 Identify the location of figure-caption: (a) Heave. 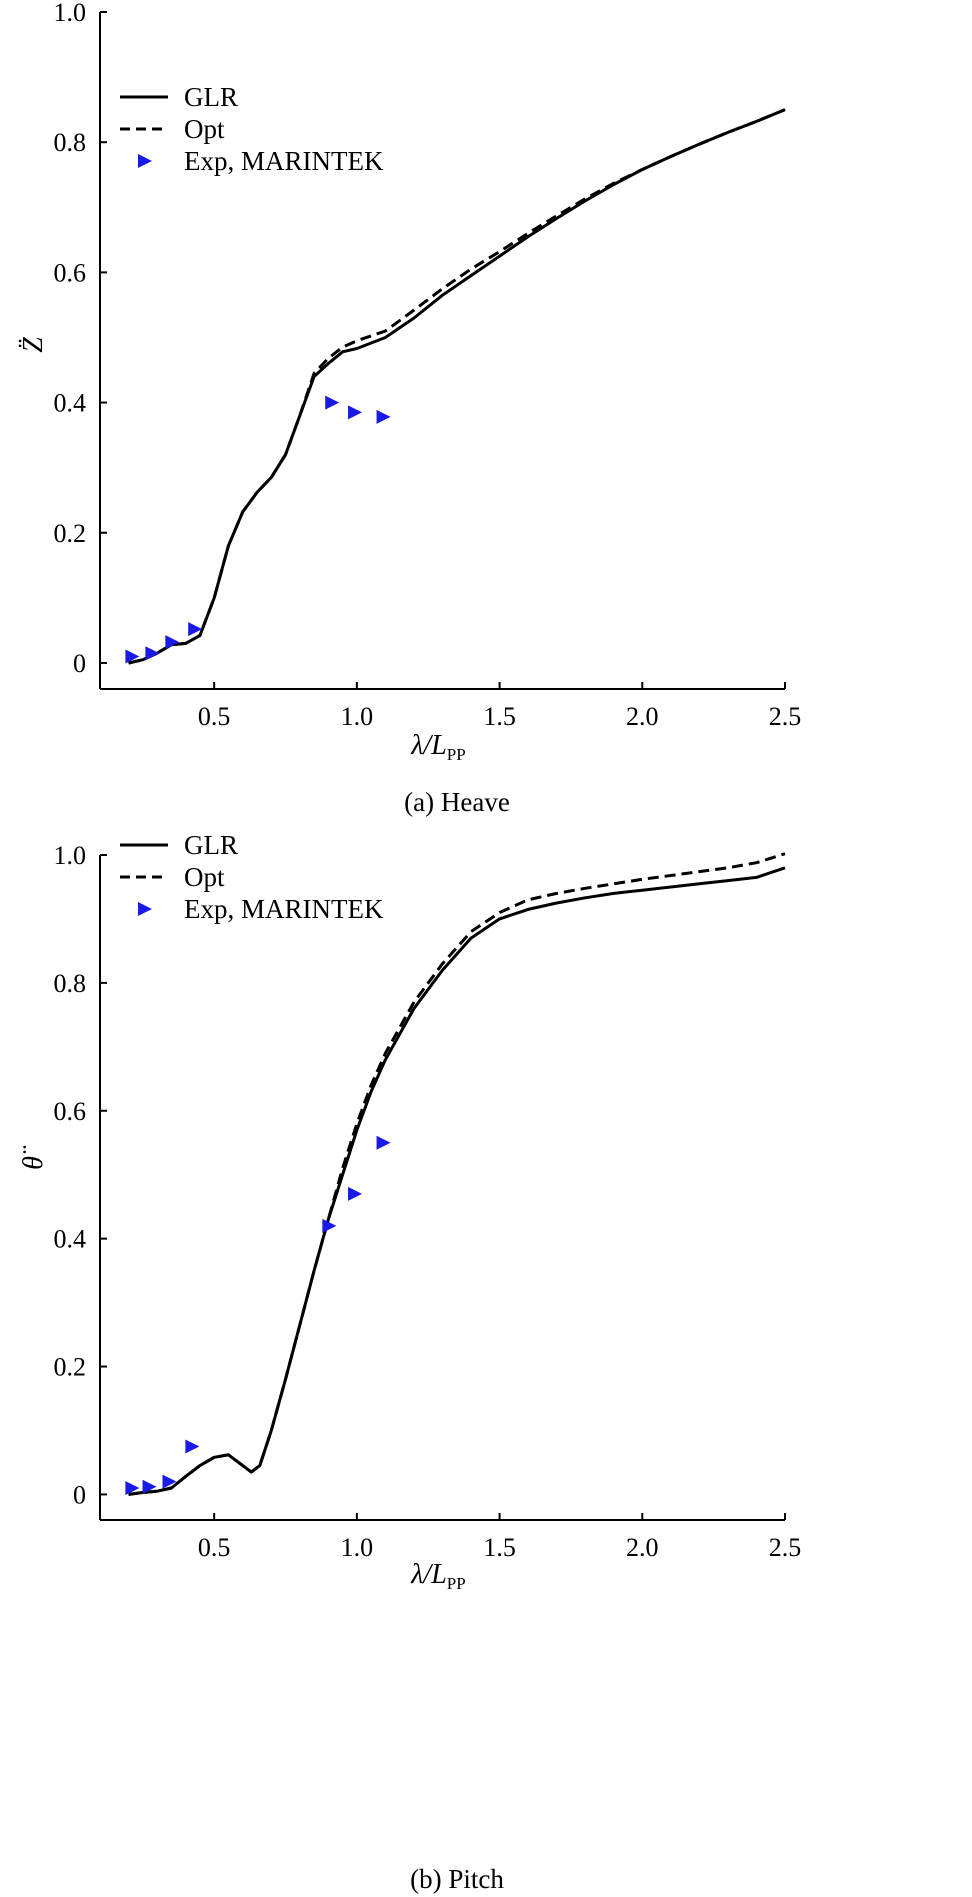
(457, 802).